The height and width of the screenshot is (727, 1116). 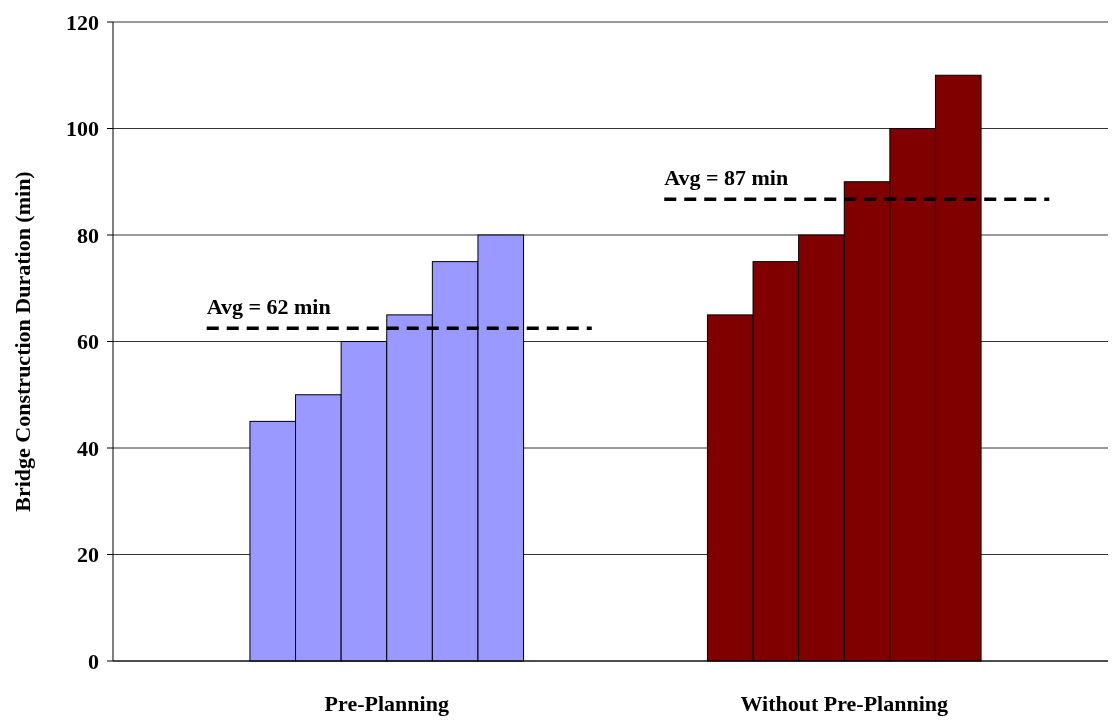 What do you see at coordinates (88, 342) in the screenshot?
I see `y-tick-label: 60` at bounding box center [88, 342].